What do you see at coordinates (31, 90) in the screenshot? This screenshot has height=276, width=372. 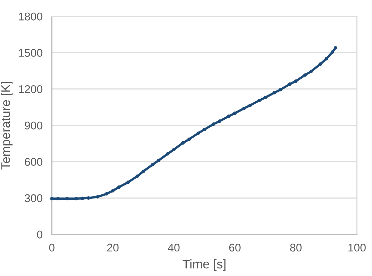 I see `y-tick-label: 1200` at bounding box center [31, 90].